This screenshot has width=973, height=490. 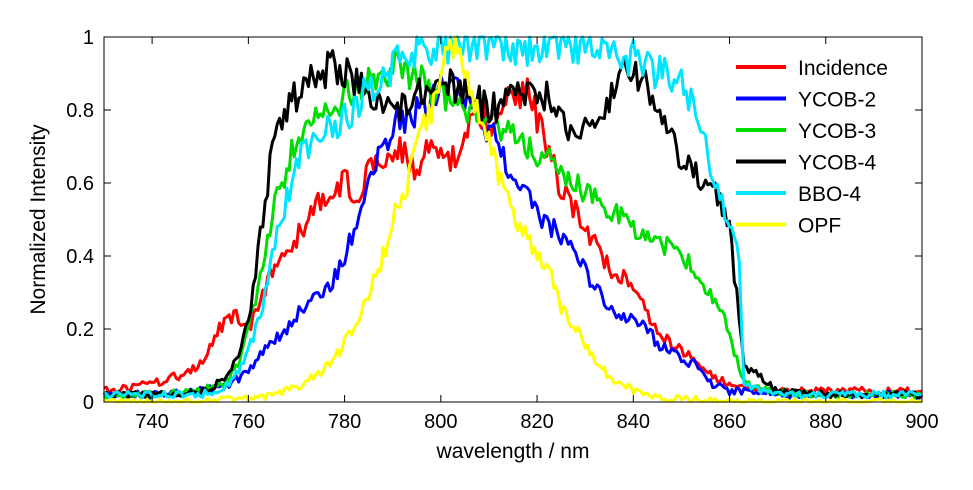 What do you see at coordinates (38, 219) in the screenshot?
I see `y-axis-label: Normalized Intensity` at bounding box center [38, 219].